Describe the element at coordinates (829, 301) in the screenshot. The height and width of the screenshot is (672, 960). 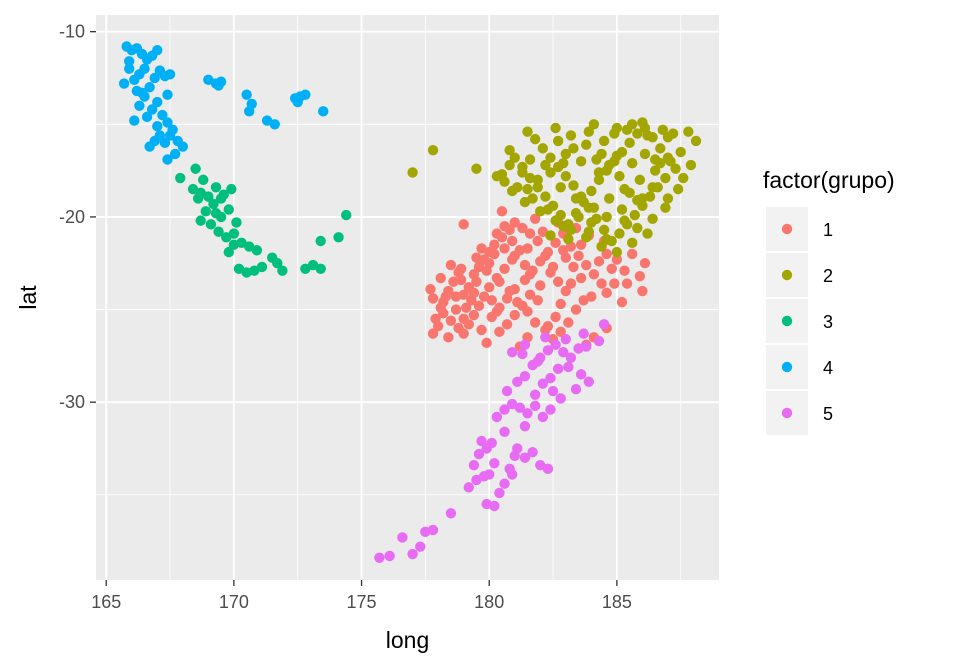
I see `legend: factor(grupo) 1 2 3 4 5` at that location.